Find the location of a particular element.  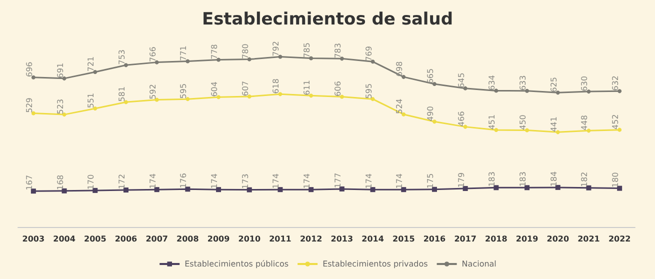

data-label: 769 is located at coordinates (369, 54).